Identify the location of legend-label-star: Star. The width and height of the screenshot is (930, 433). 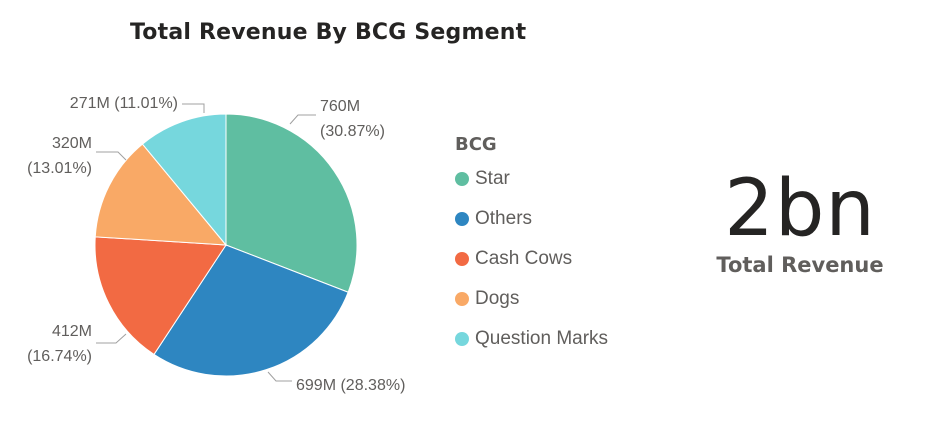
(492, 178).